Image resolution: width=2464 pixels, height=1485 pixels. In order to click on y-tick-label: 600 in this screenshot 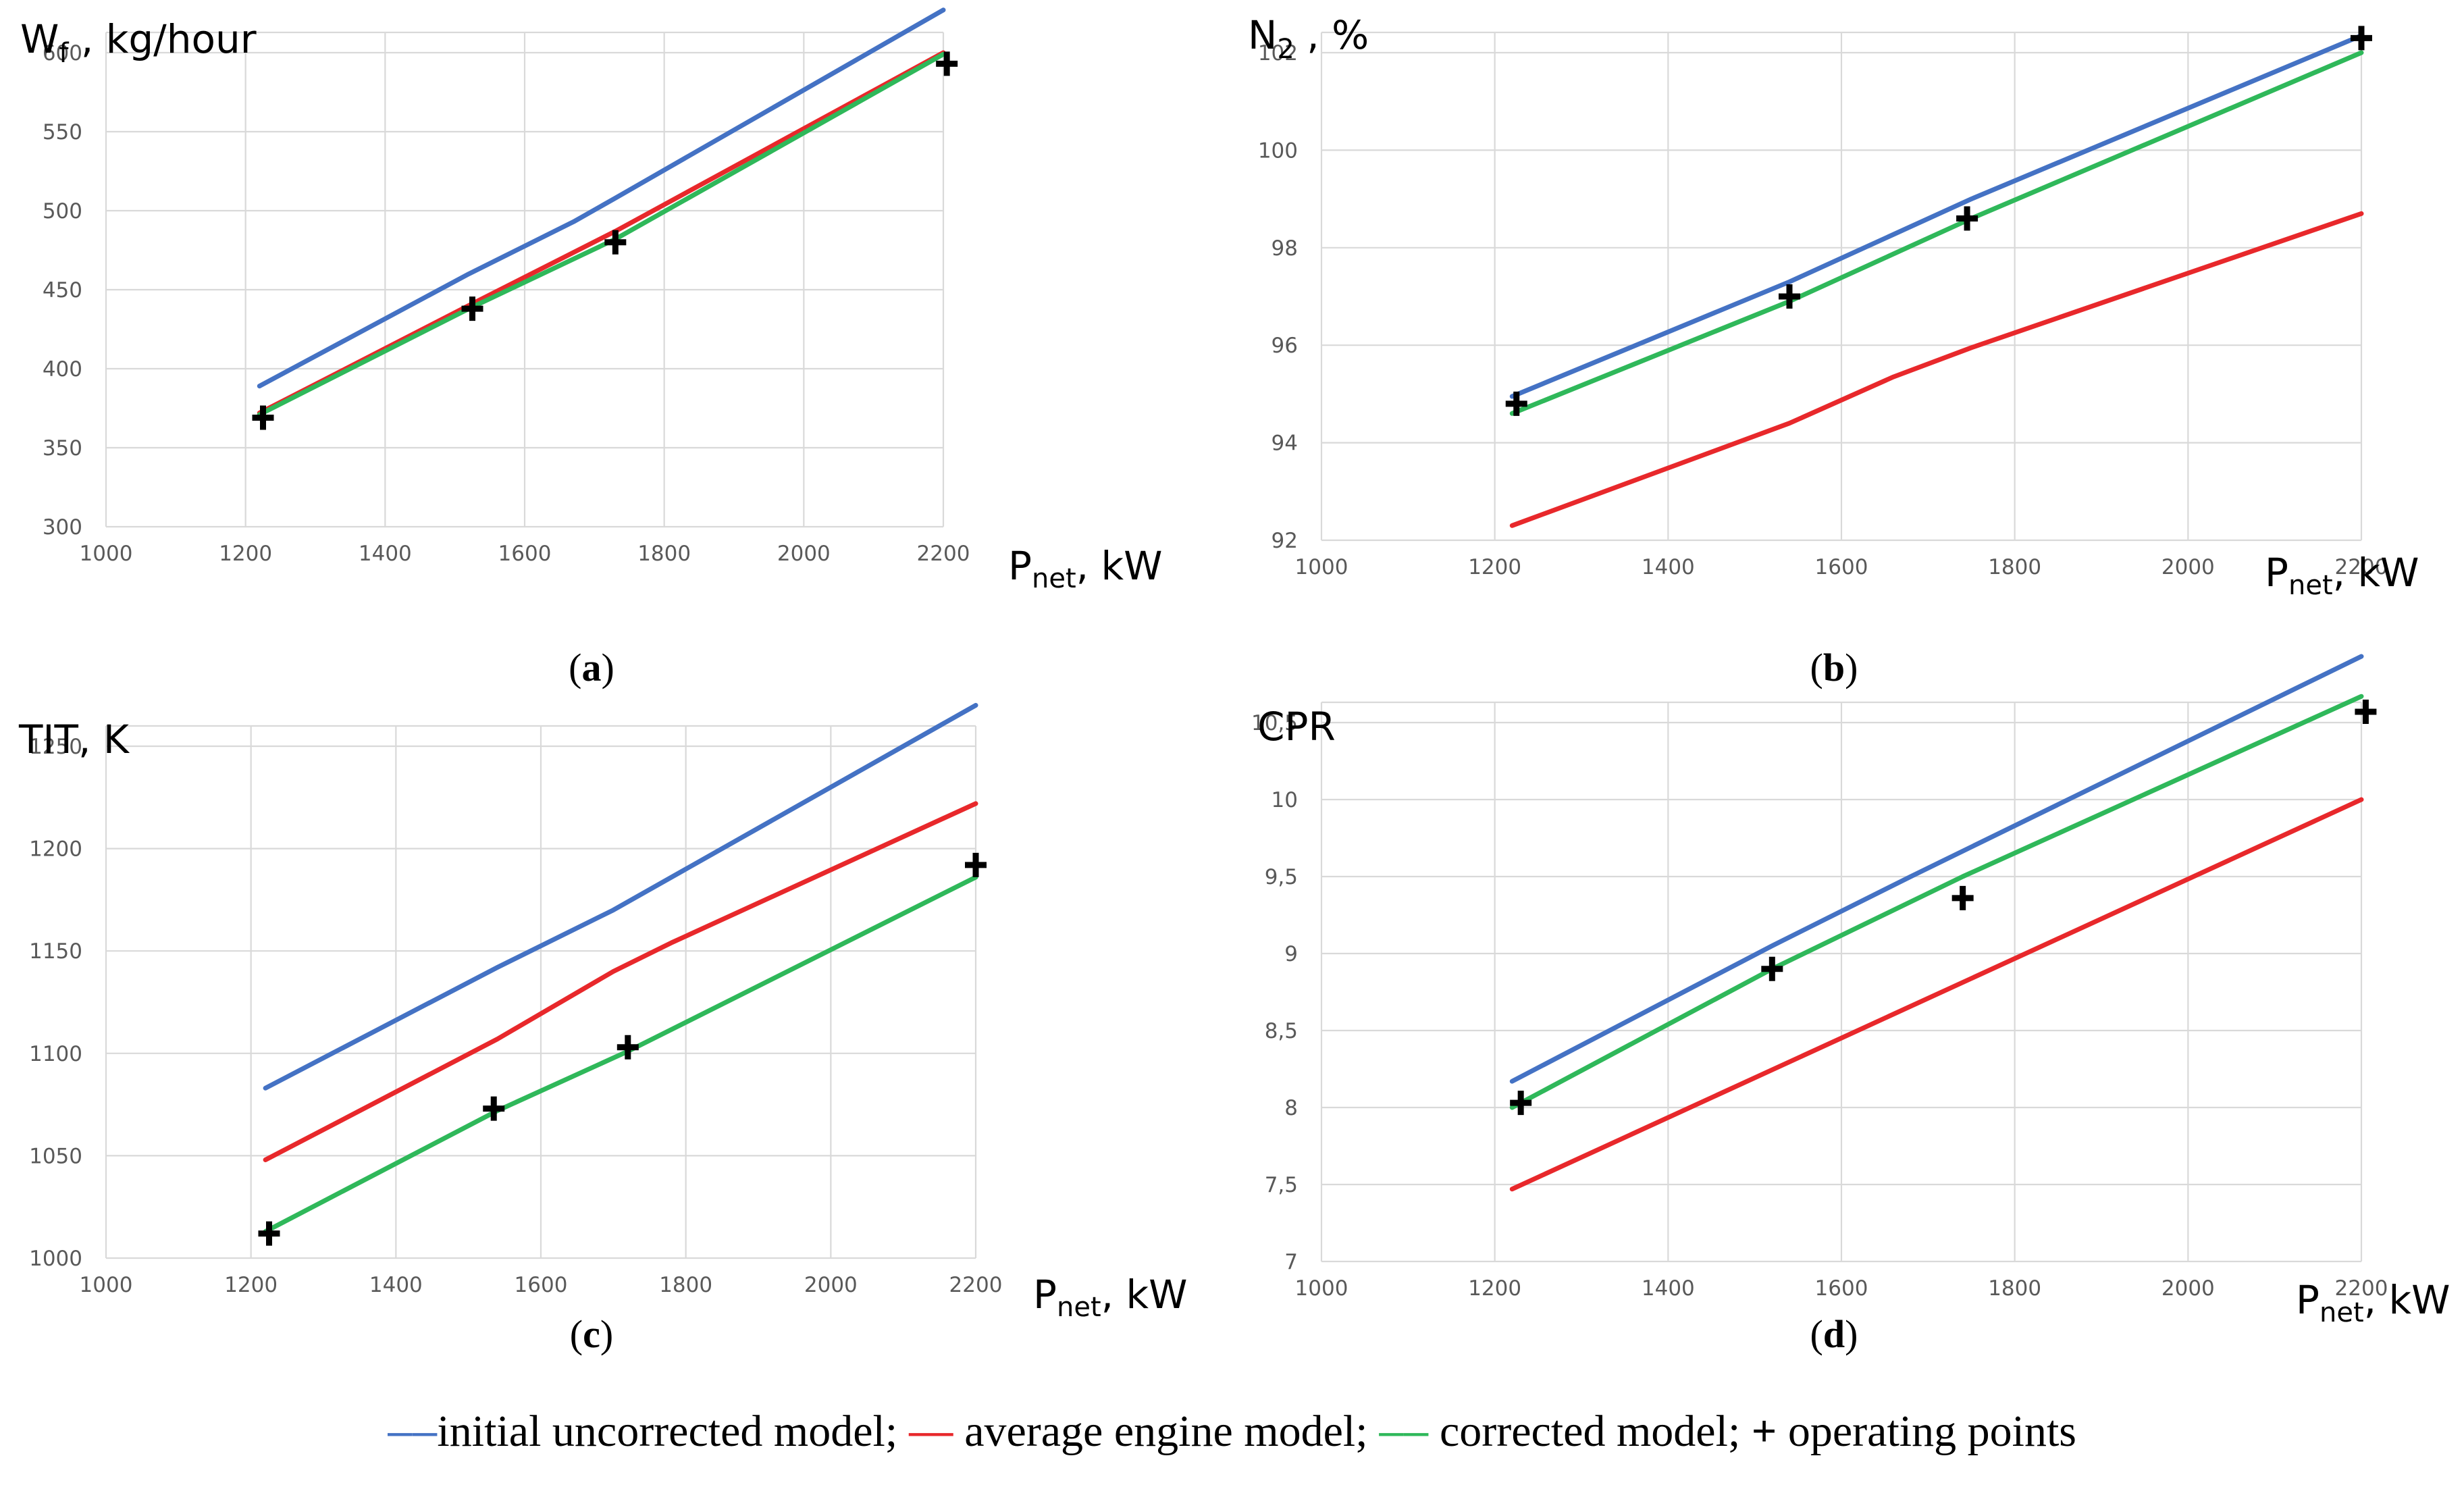, I will do `click(62, 54)`.